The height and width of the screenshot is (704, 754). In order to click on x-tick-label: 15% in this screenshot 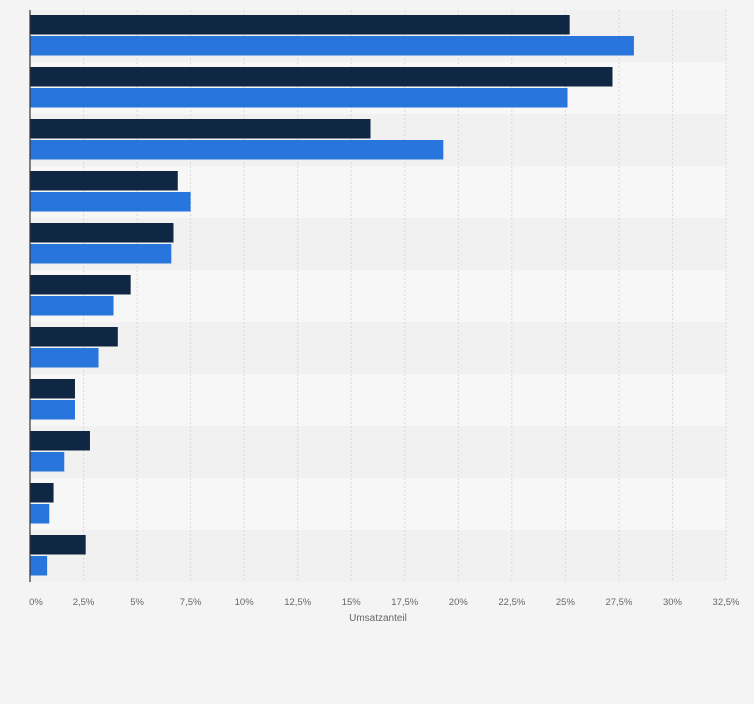, I will do `click(352, 602)`.